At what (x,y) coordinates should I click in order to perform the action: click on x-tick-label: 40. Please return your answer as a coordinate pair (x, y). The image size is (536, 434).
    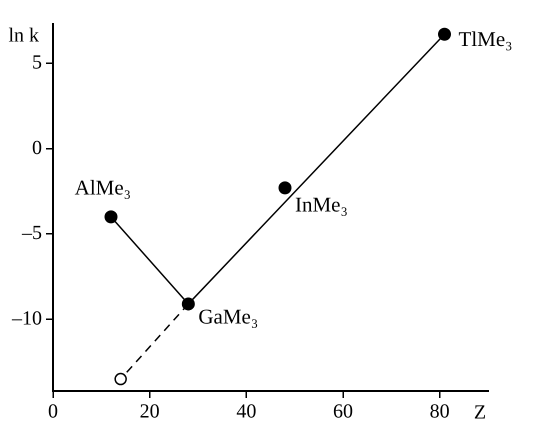
    Looking at the image, I should click on (246, 411).